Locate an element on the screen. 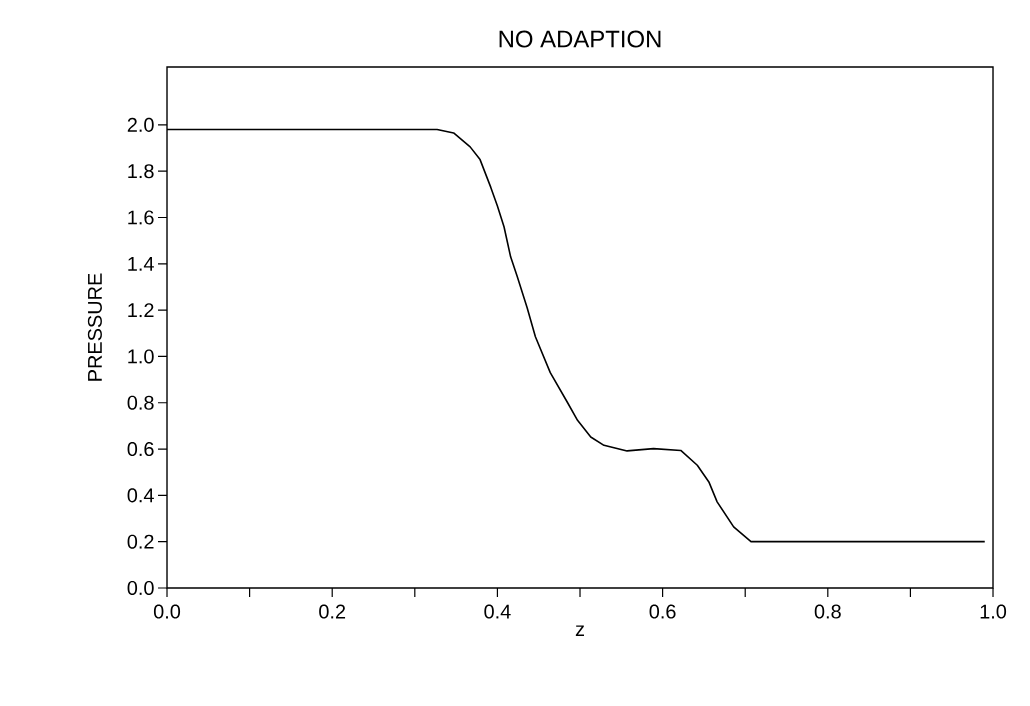 The height and width of the screenshot is (706, 1030). y-tick-label: 0.2 is located at coordinates (140, 541).